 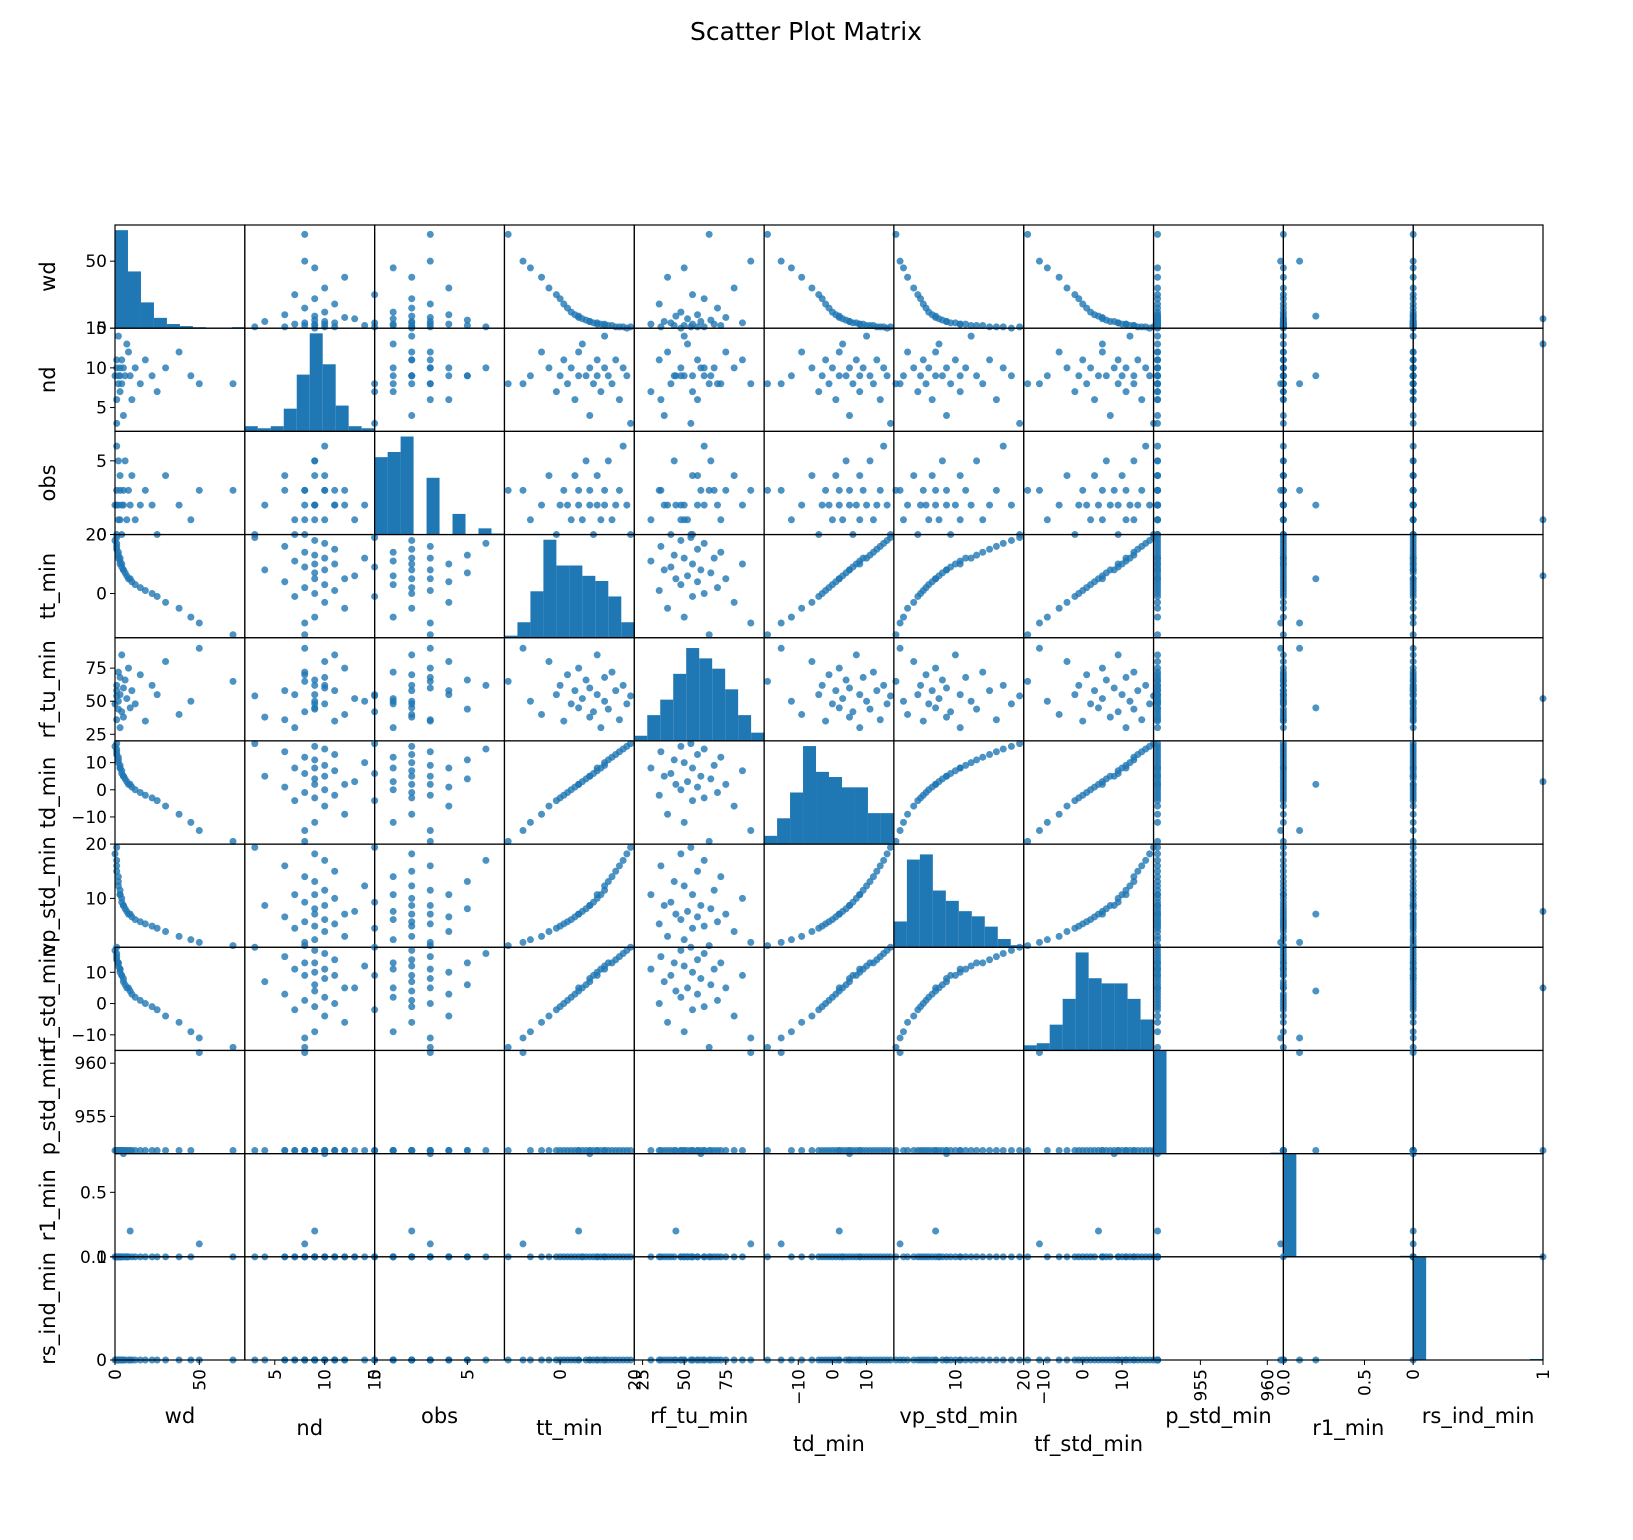 What do you see at coordinates (1201, 1385) in the screenshot?
I see `x-tick-label: 955` at bounding box center [1201, 1385].